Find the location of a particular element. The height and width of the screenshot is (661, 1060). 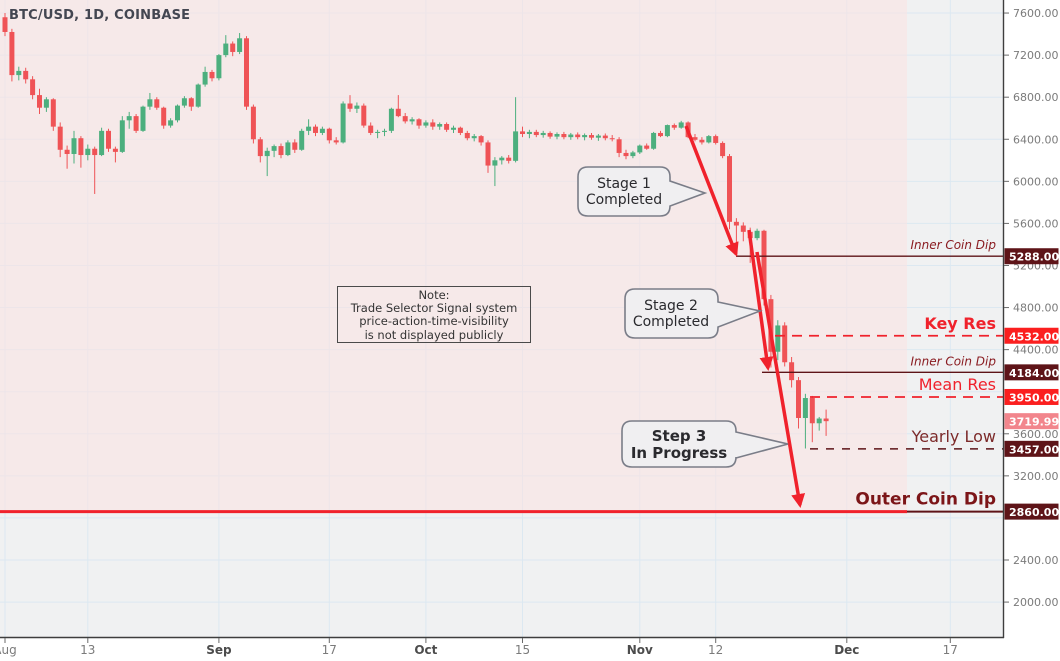

time-tick-label: Nov is located at coordinates (640, 650).